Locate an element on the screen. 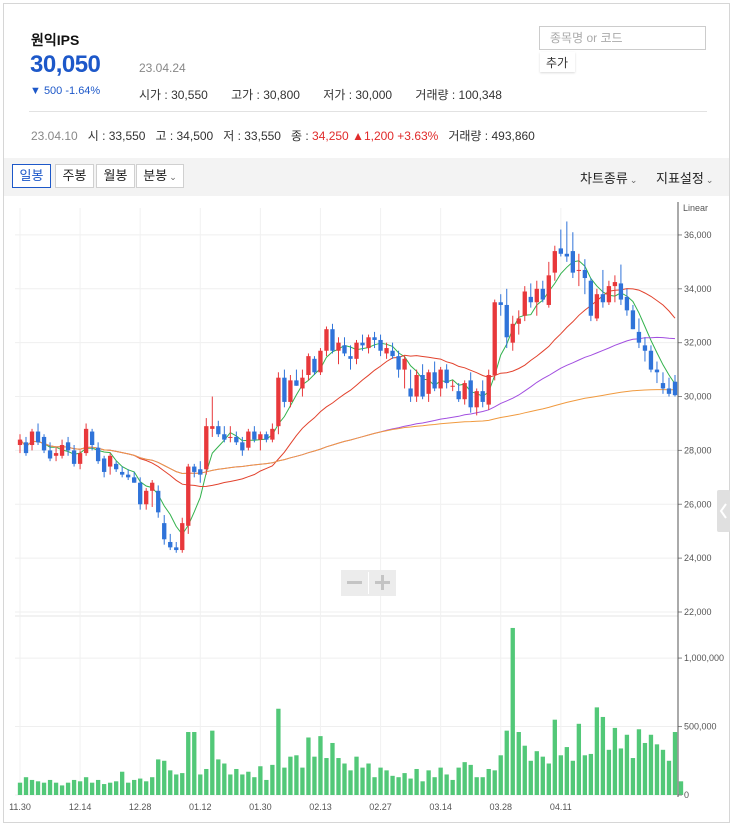 This screenshot has width=733, height=826. indicator-menu: 지표설정 ⌄ is located at coordinates (684, 177).